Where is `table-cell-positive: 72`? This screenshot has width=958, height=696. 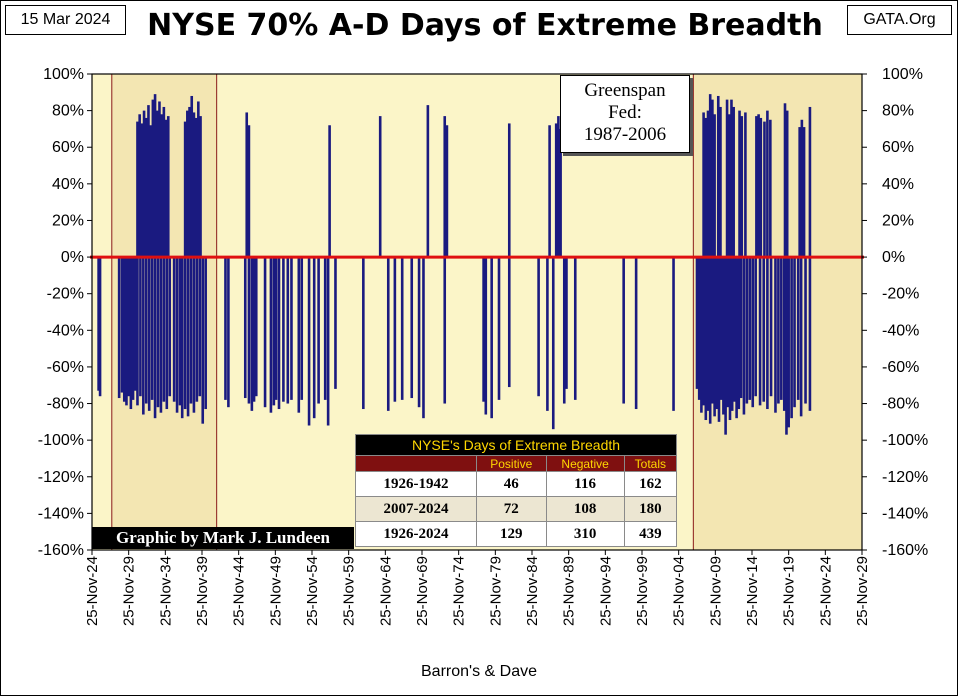 table-cell-positive: 72 is located at coordinates (511, 509).